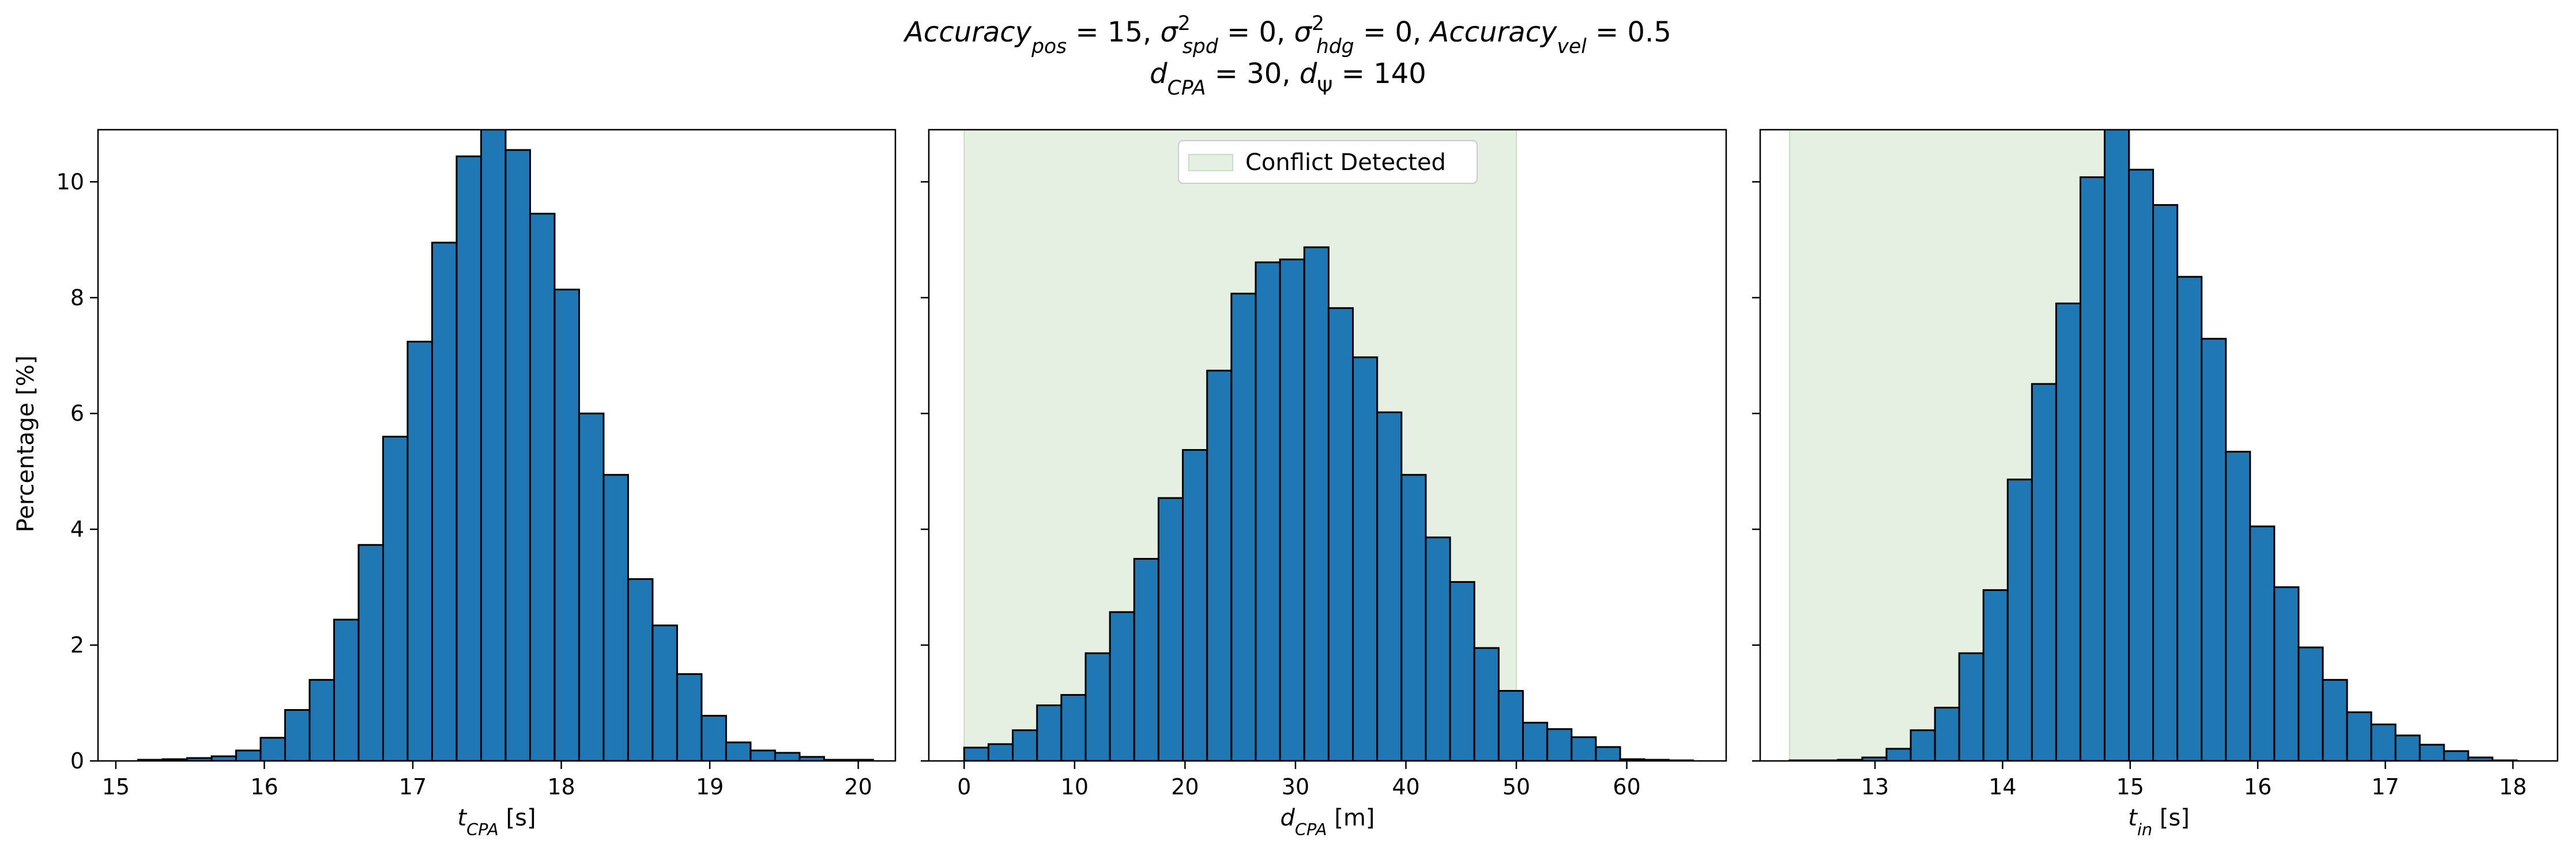  I want to click on x-tick-label: 18, so click(2512, 787).